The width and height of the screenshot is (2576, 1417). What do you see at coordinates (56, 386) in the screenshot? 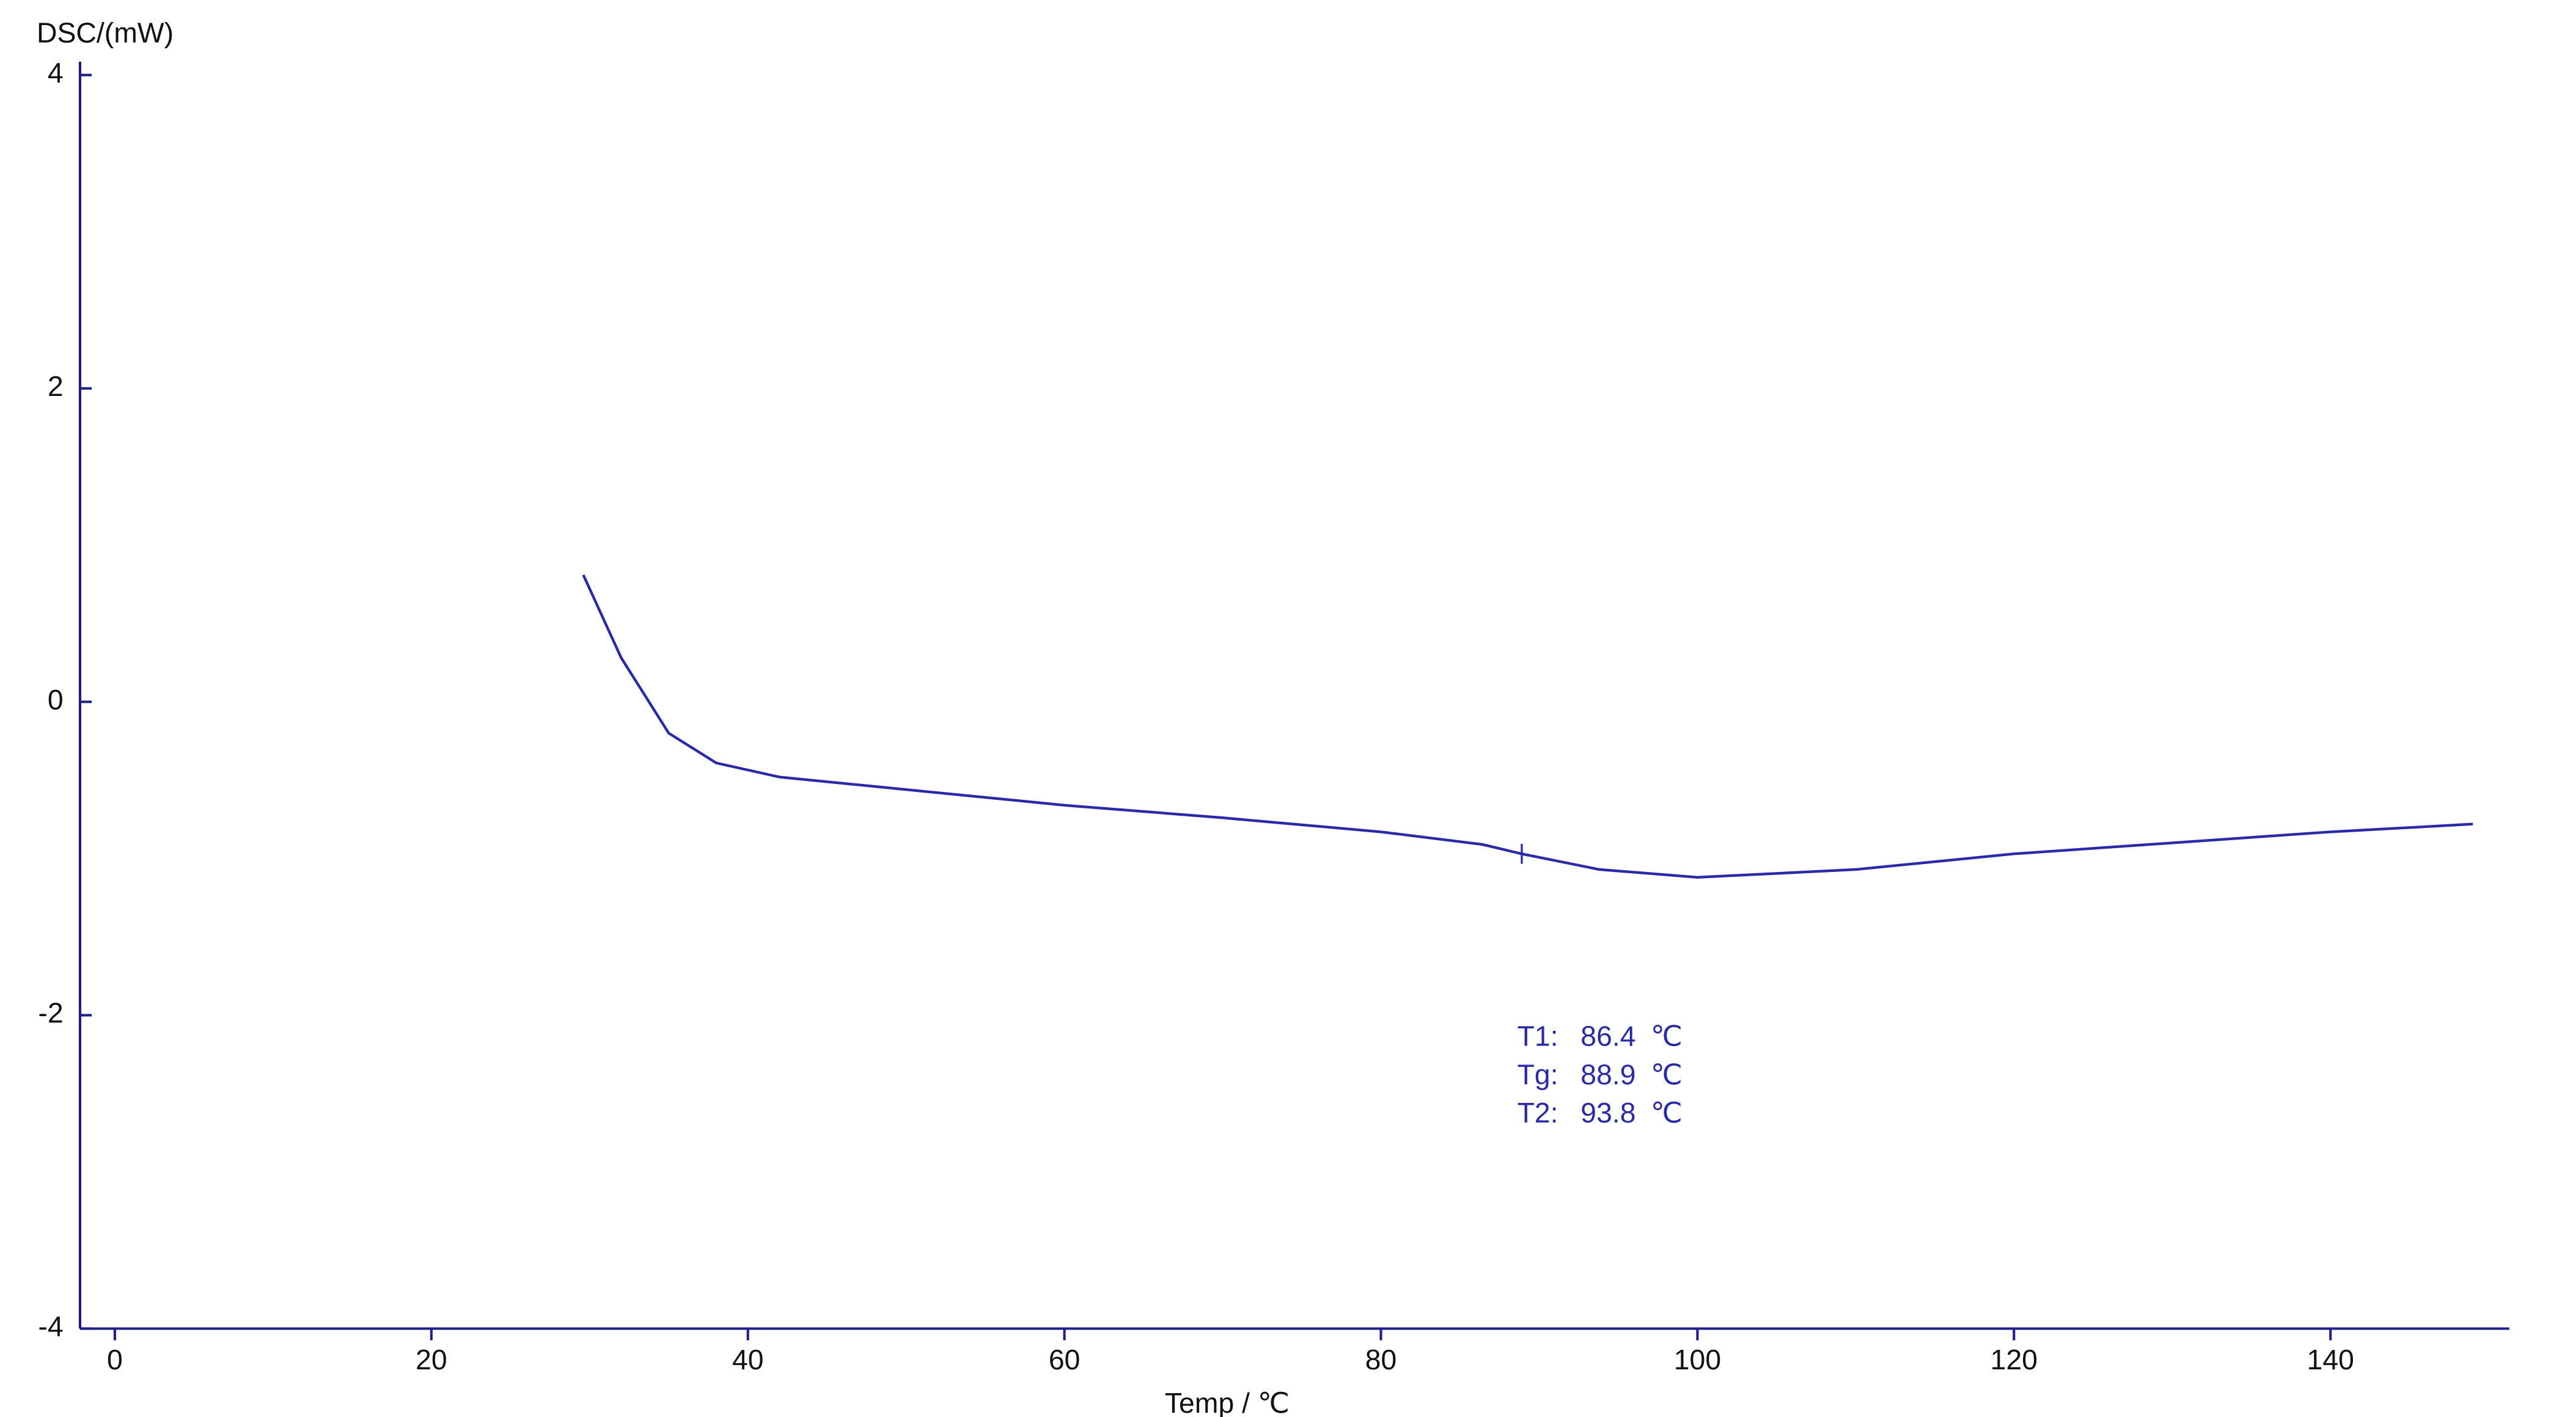
I see `y-tick-label: 2` at bounding box center [56, 386].